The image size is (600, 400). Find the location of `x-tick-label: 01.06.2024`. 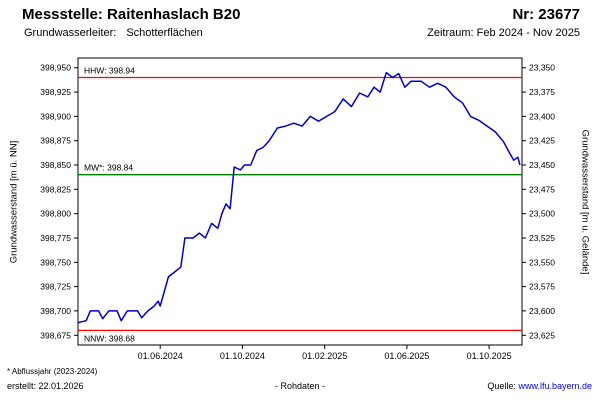

x-tick-label: 01.06.2024 is located at coordinates (160, 356).